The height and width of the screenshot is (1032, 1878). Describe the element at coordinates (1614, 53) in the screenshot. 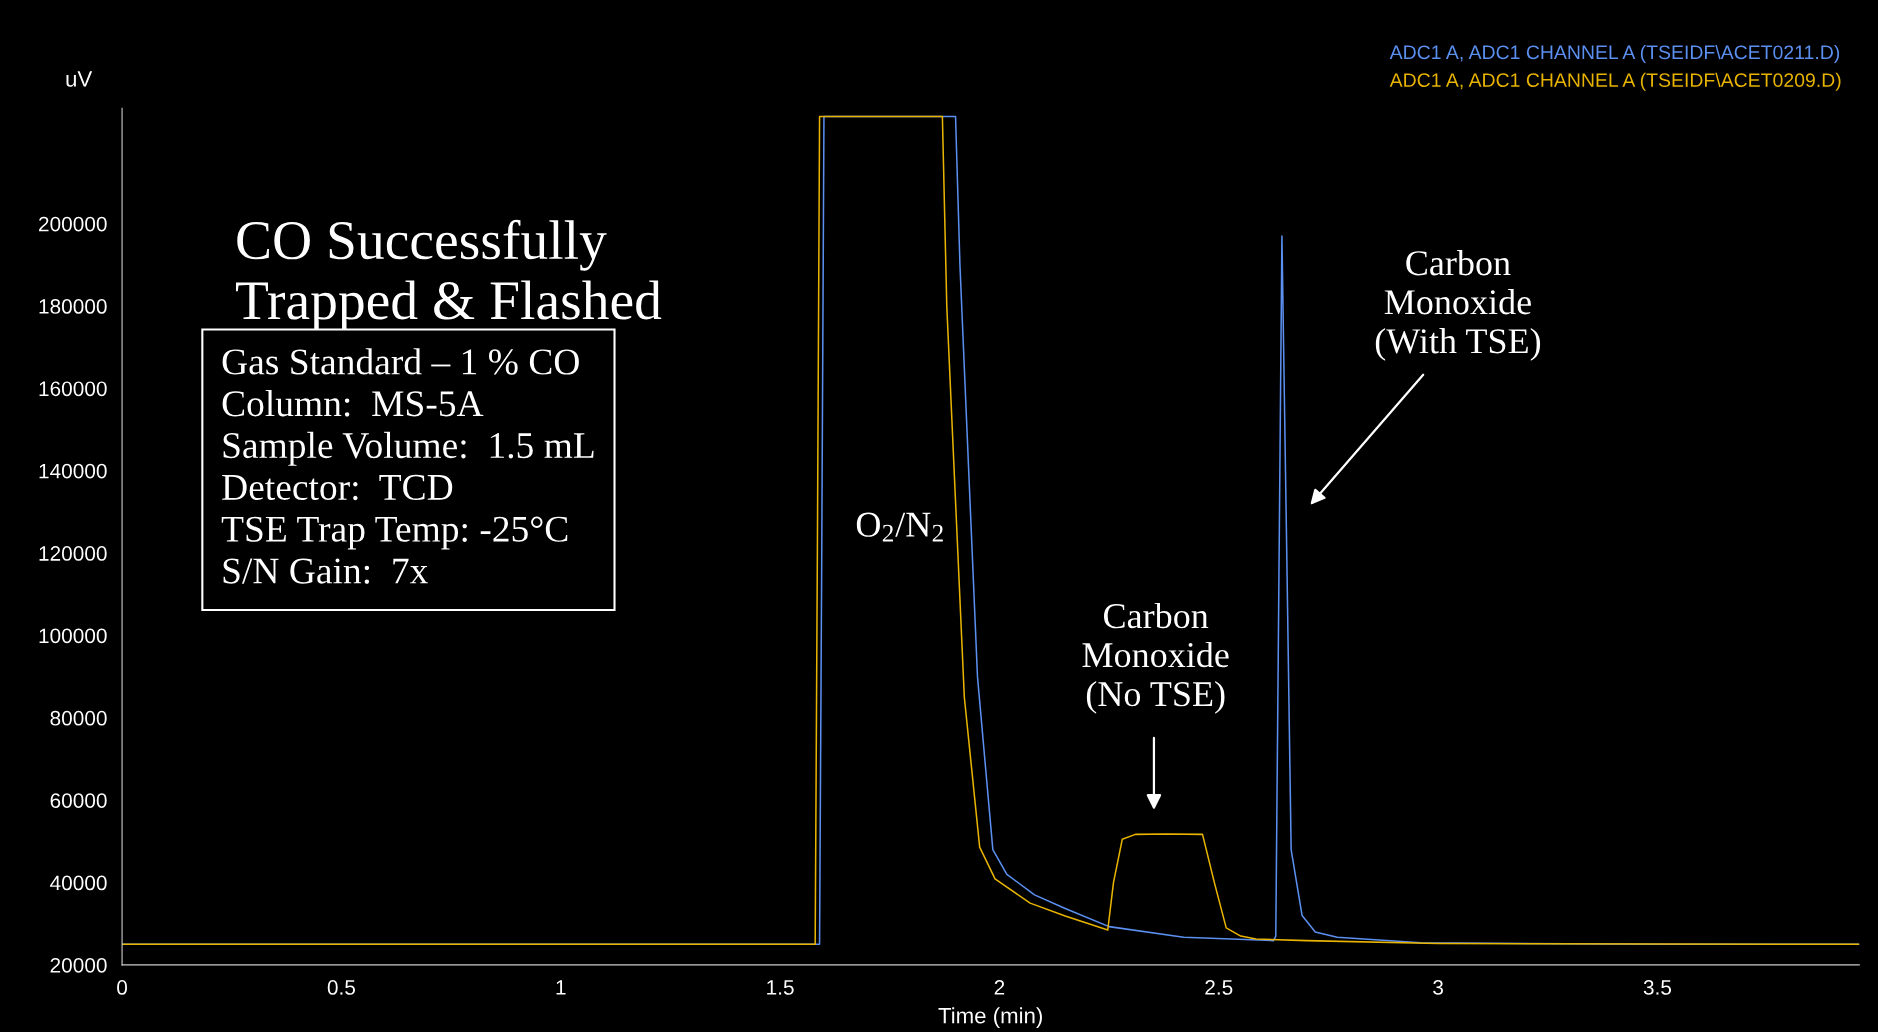

I see `text: ADC1 A, ADC1 CHANNEL A (TSEIDF\ACET0211.D)` at that location.